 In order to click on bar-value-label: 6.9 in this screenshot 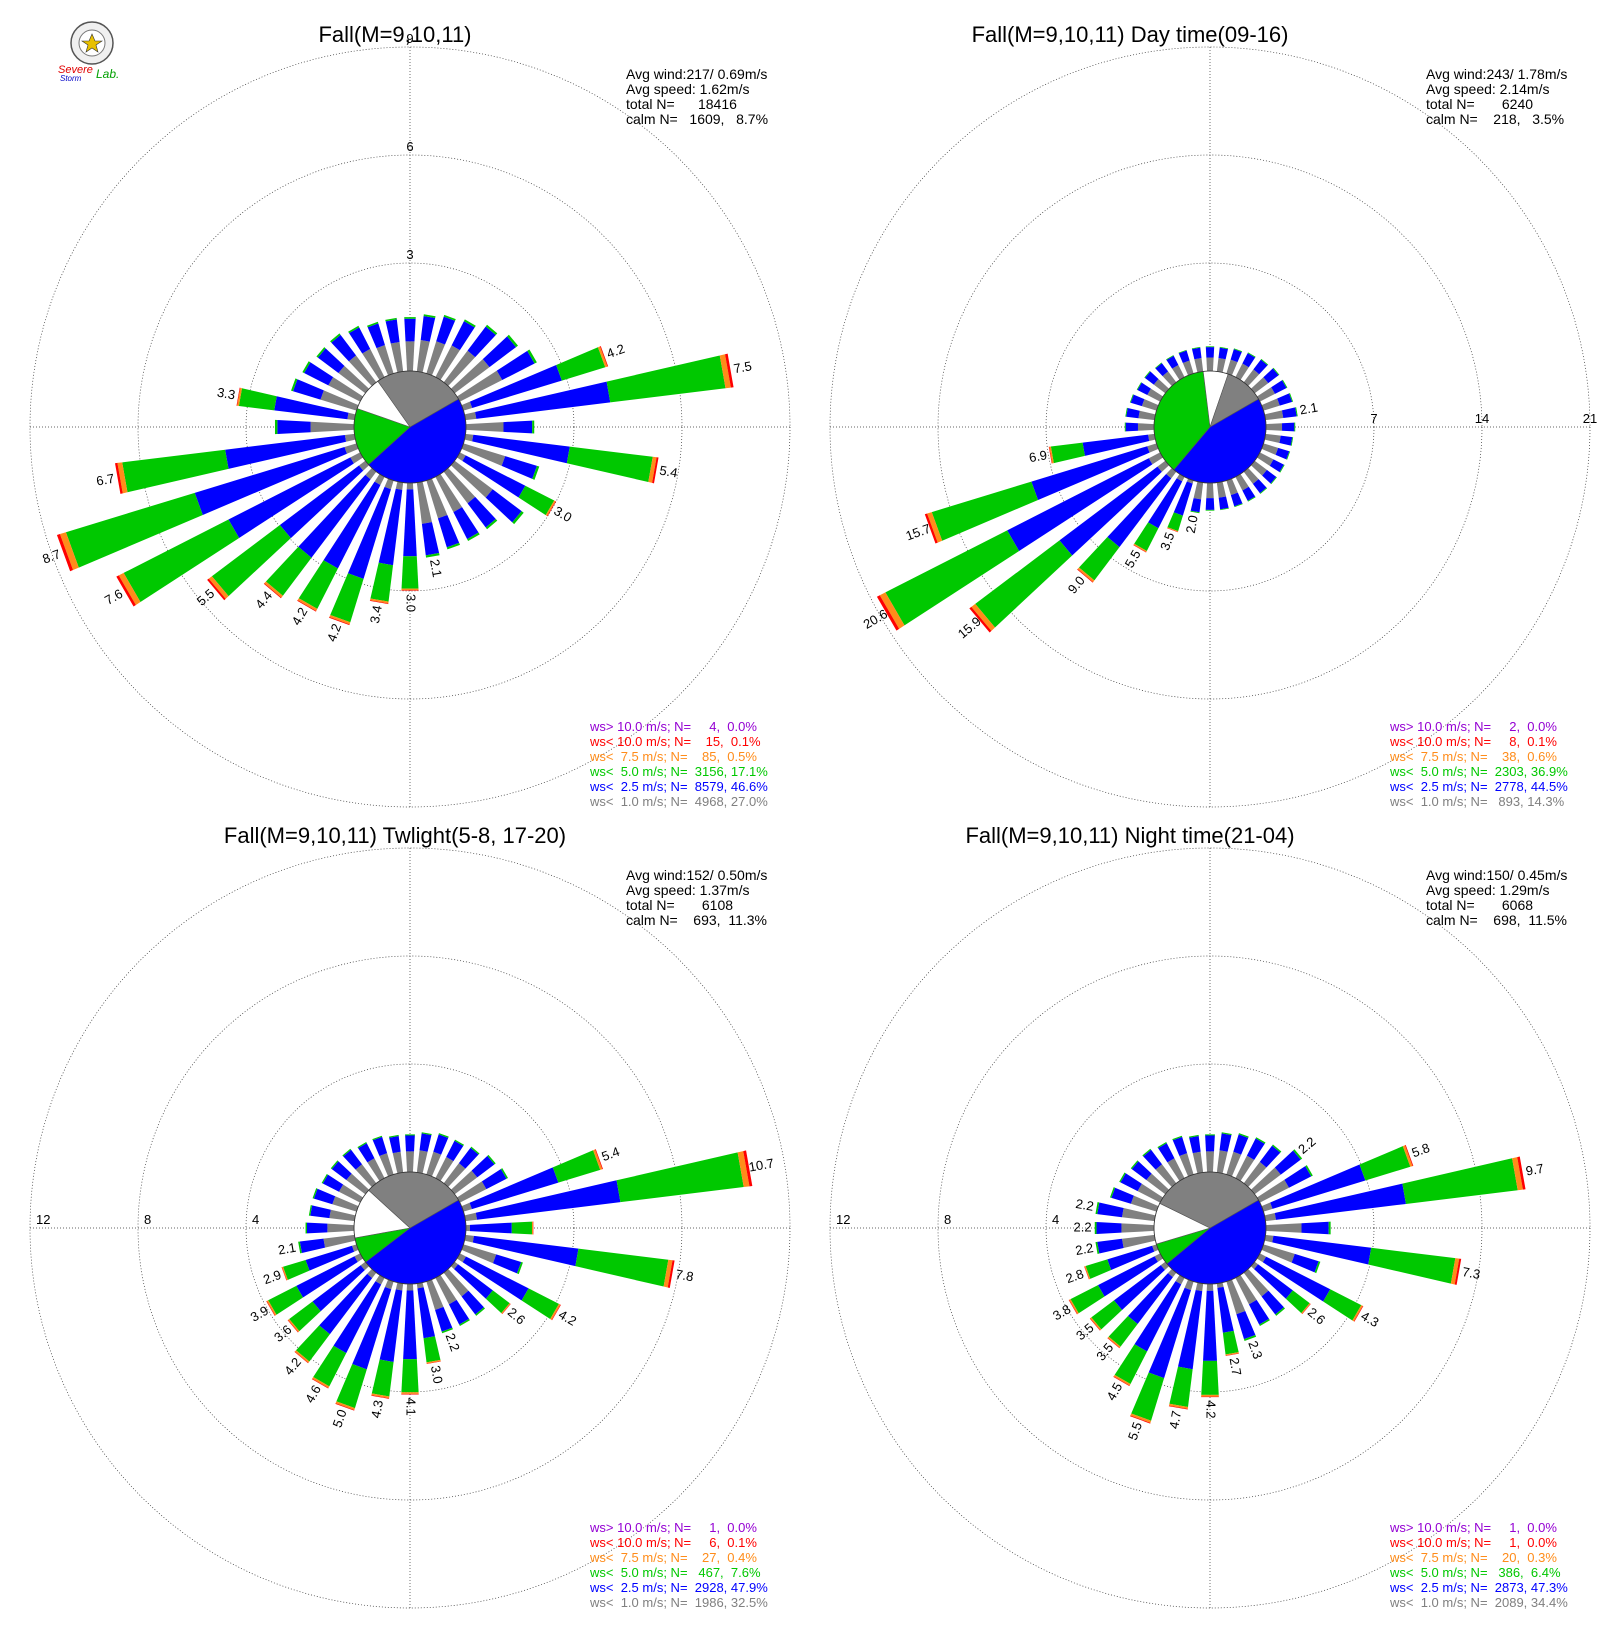, I will do `click(1038, 456)`.